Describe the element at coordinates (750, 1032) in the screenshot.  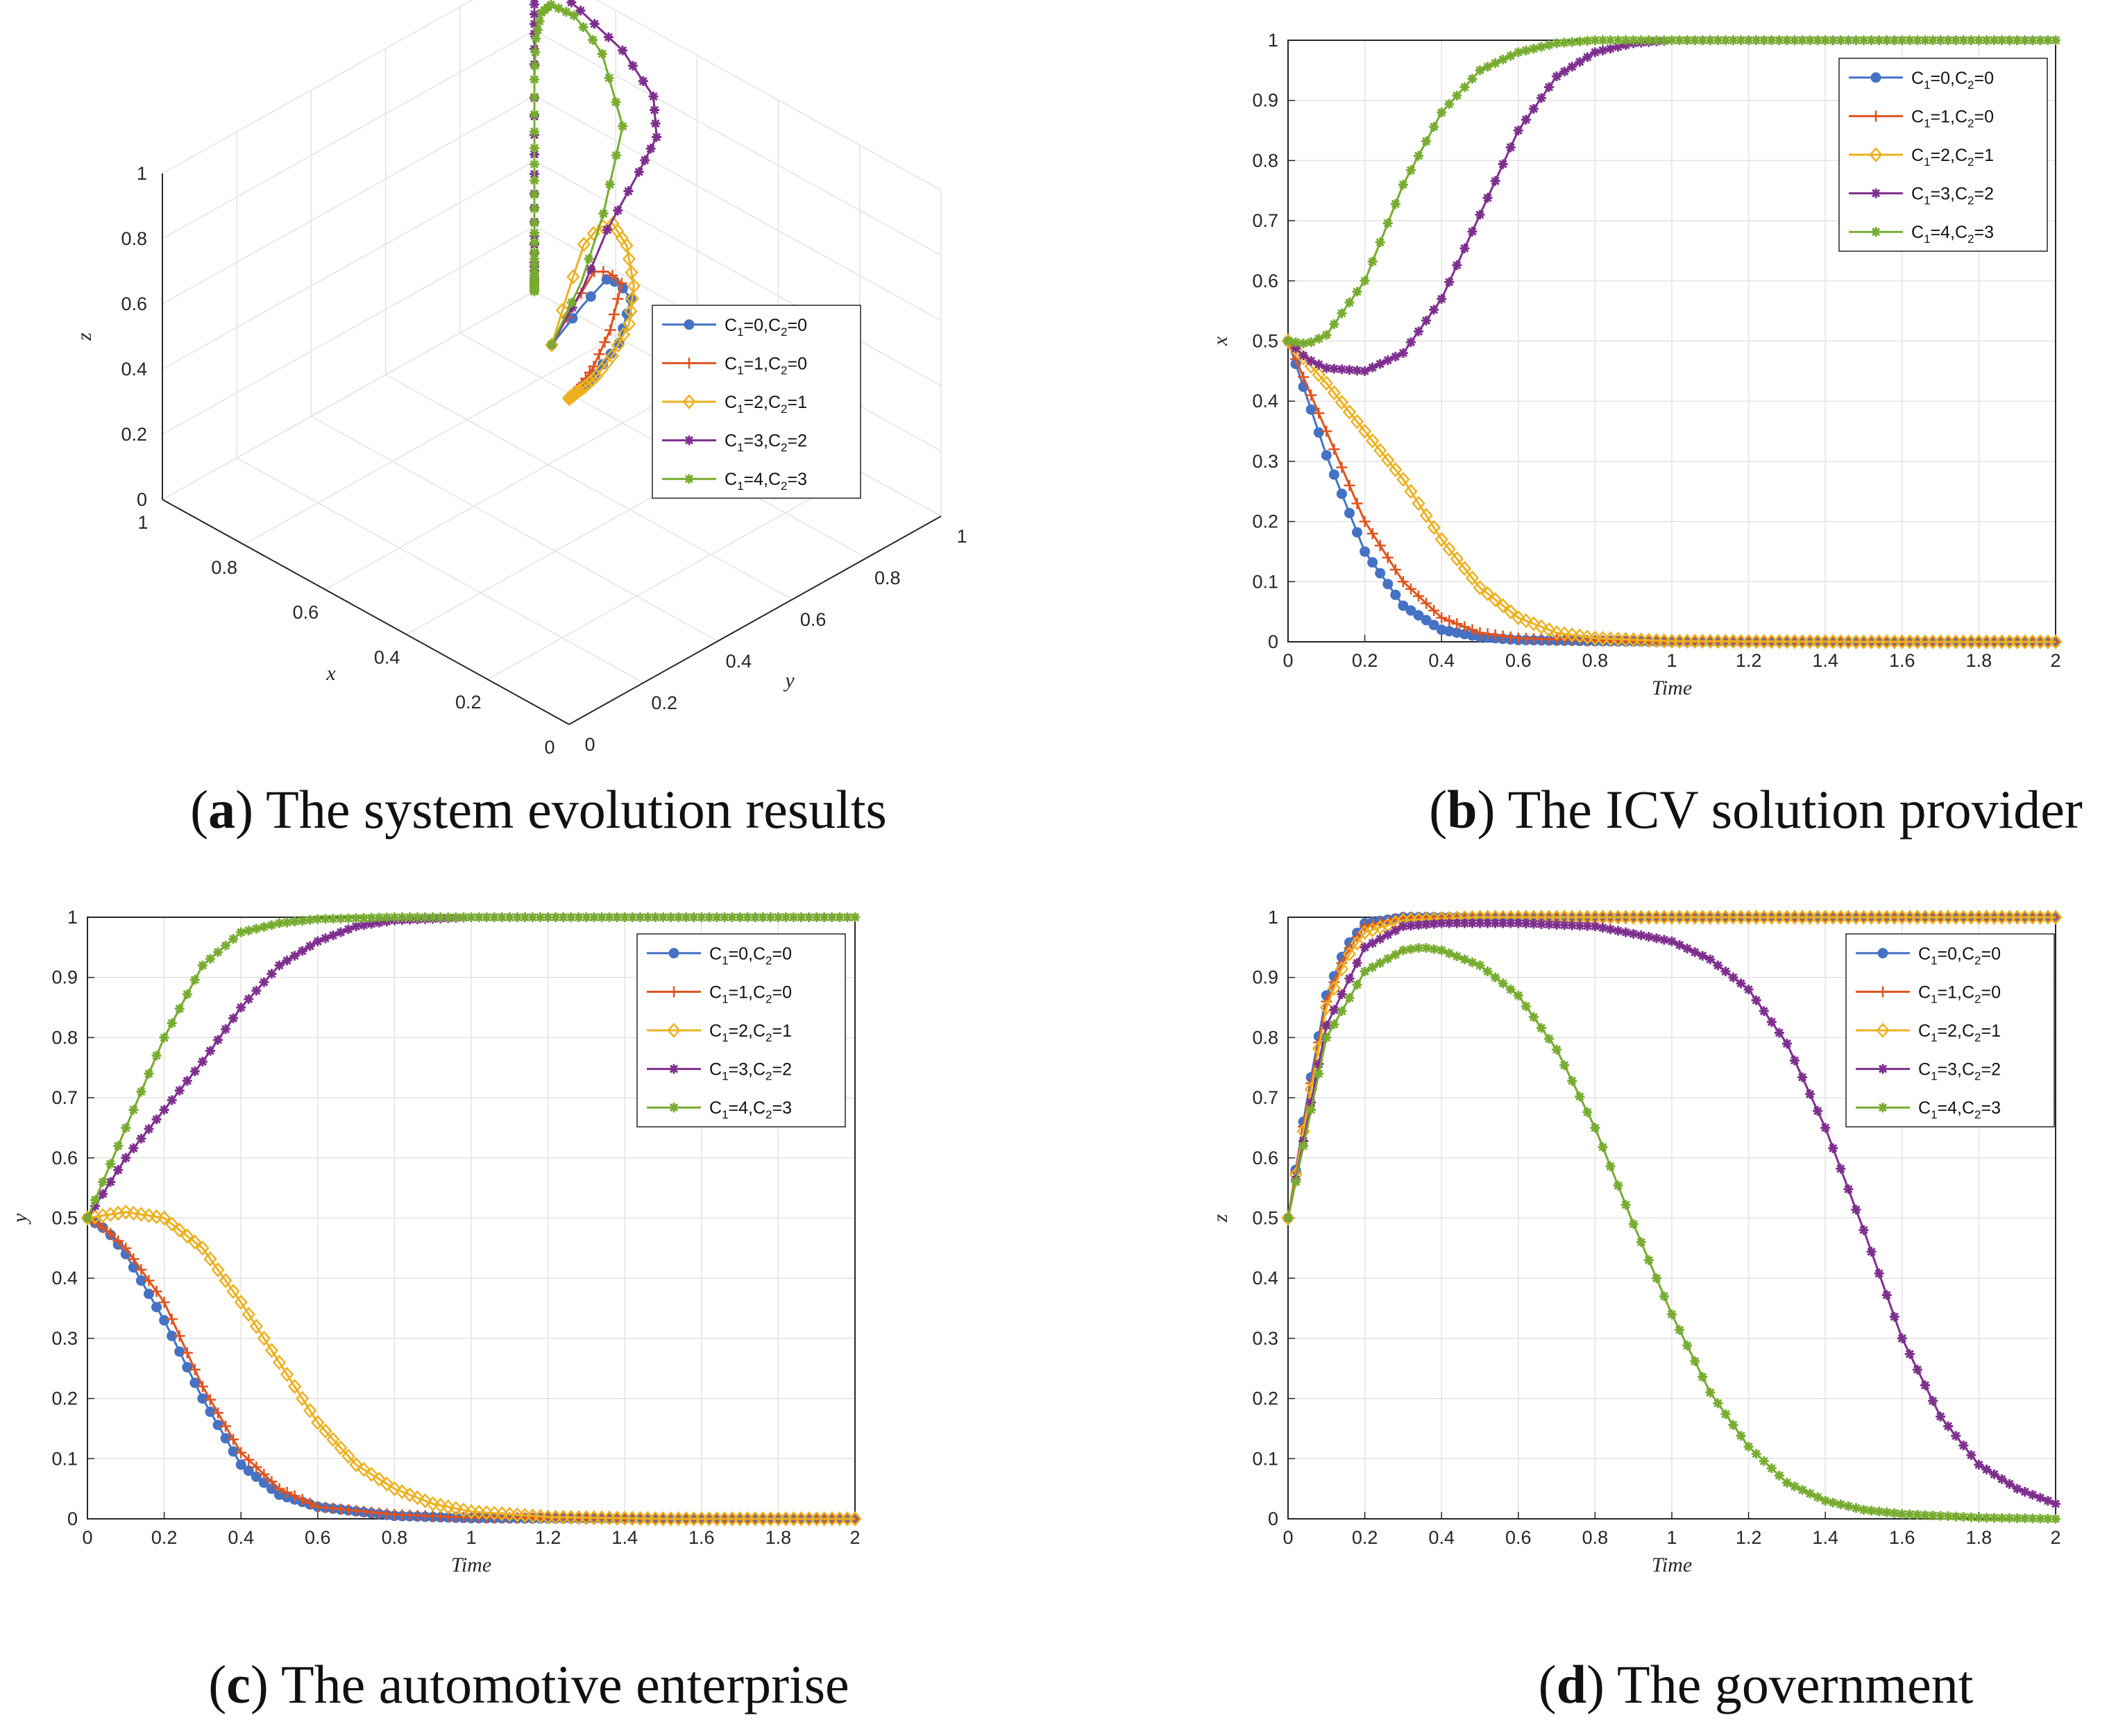
I see `panel-c-legend-label-2: C1=2,C2=1` at that location.